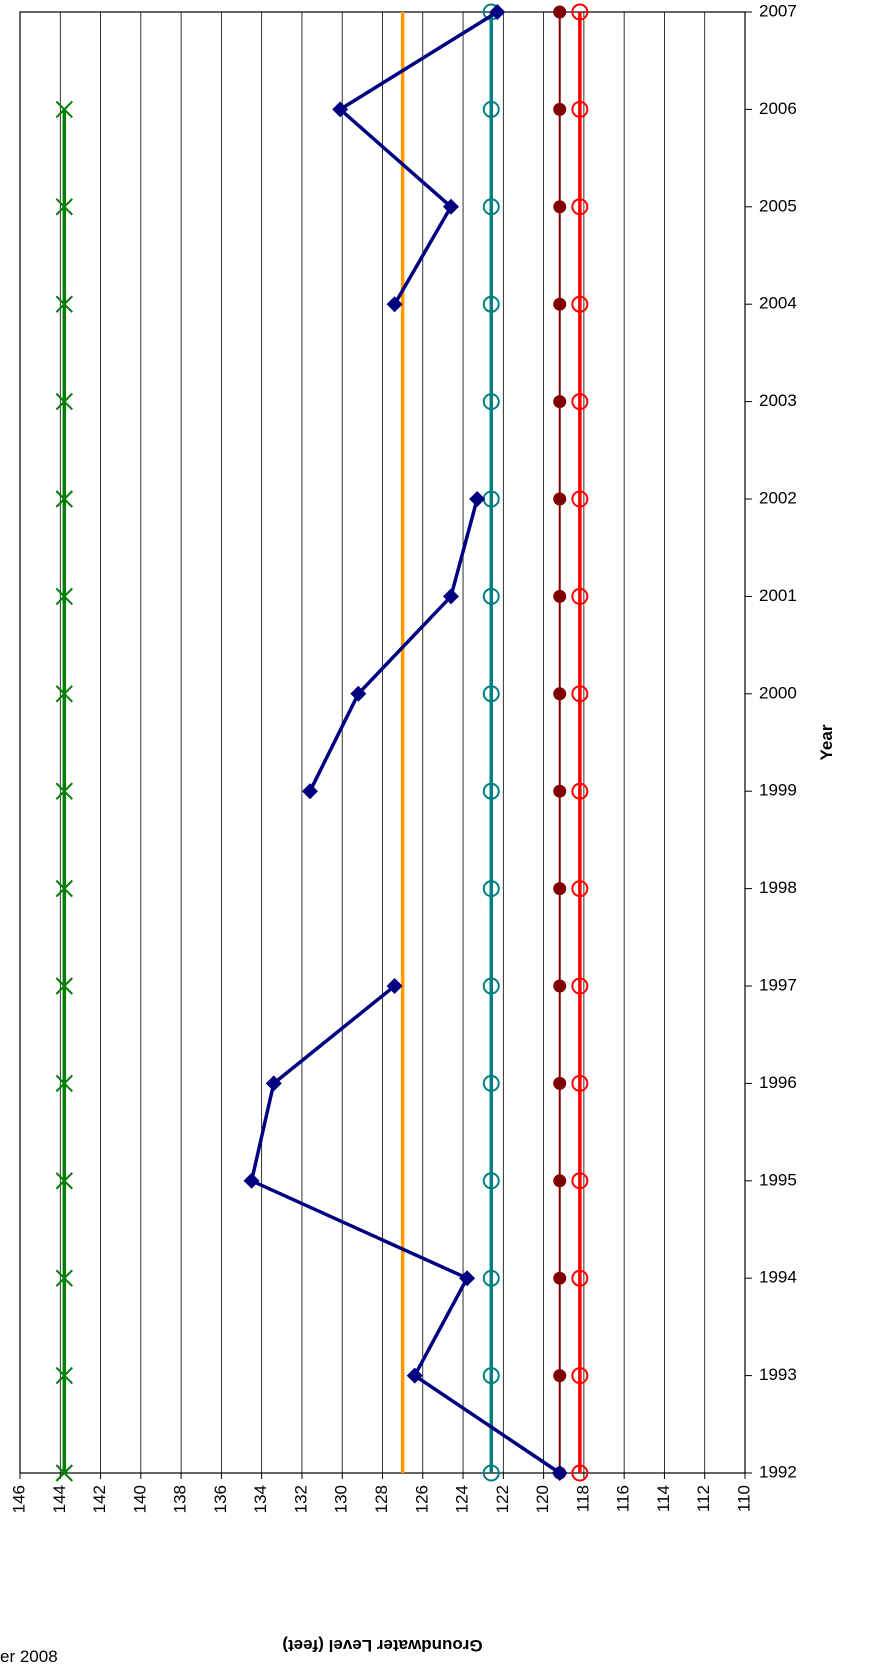 The height and width of the screenshot is (1666, 891). I want to click on x-tick-label: 2001, so click(778, 595).